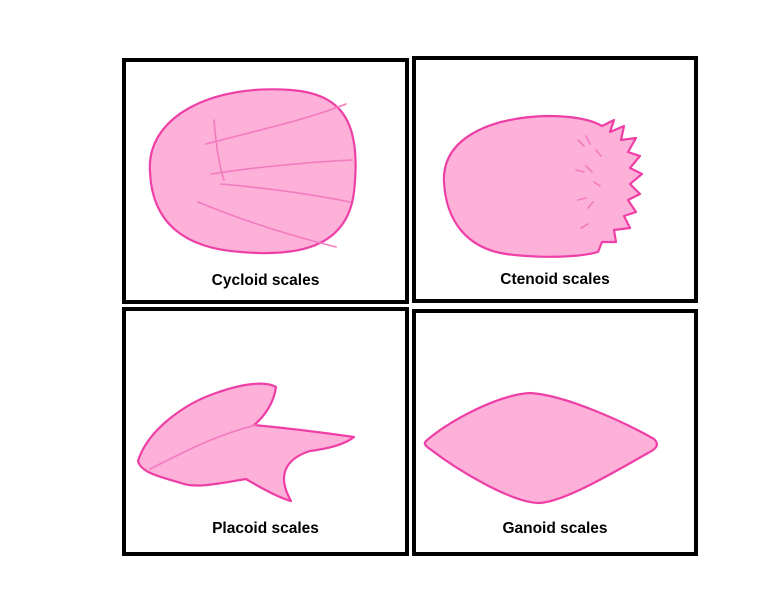 This screenshot has width=760, height=605. What do you see at coordinates (555, 279) in the screenshot?
I see `ctenoid-label: Ctenoid scales` at bounding box center [555, 279].